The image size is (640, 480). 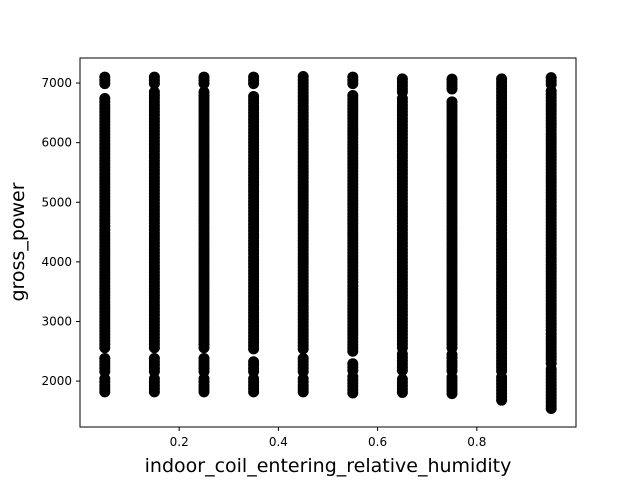 What do you see at coordinates (328, 466) in the screenshot?
I see `x-axis-title: indoor_coil_entering_relative_humidity` at bounding box center [328, 466].